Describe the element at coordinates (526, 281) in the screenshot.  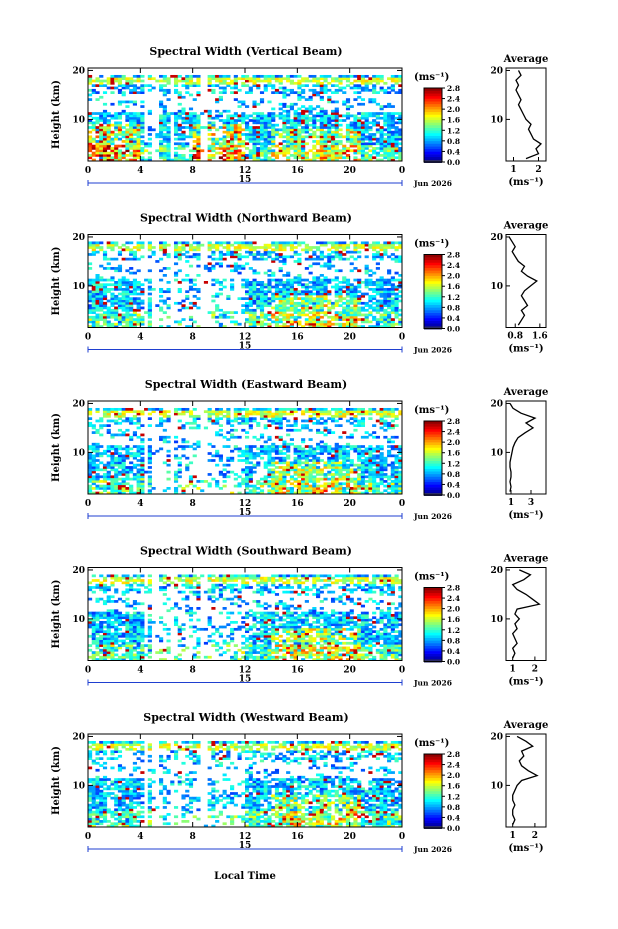
I see `average-frame` at that location.